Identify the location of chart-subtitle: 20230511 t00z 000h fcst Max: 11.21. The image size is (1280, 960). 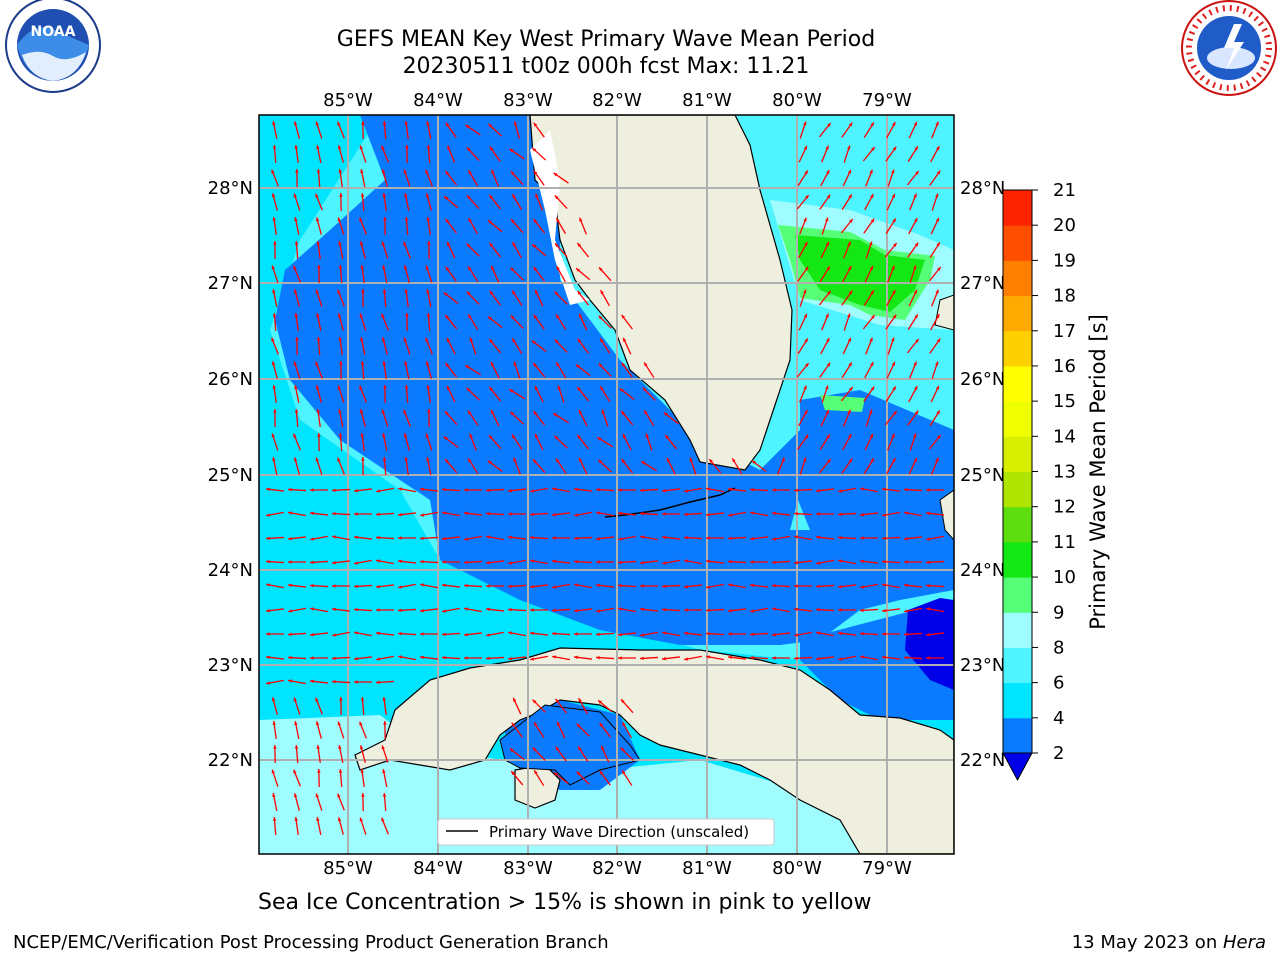
(606, 66).